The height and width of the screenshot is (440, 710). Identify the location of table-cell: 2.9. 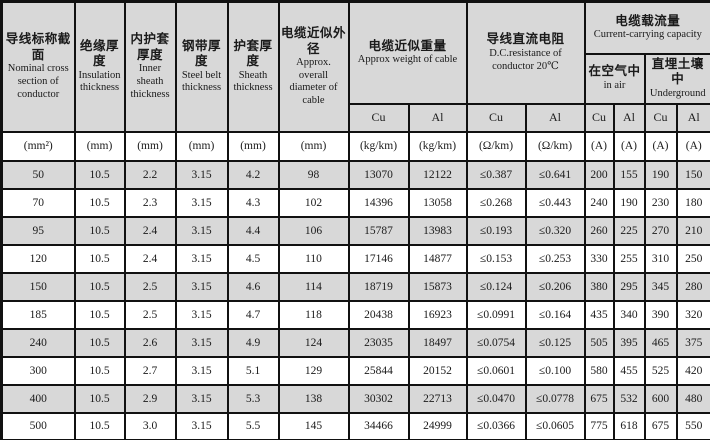
(150, 398).